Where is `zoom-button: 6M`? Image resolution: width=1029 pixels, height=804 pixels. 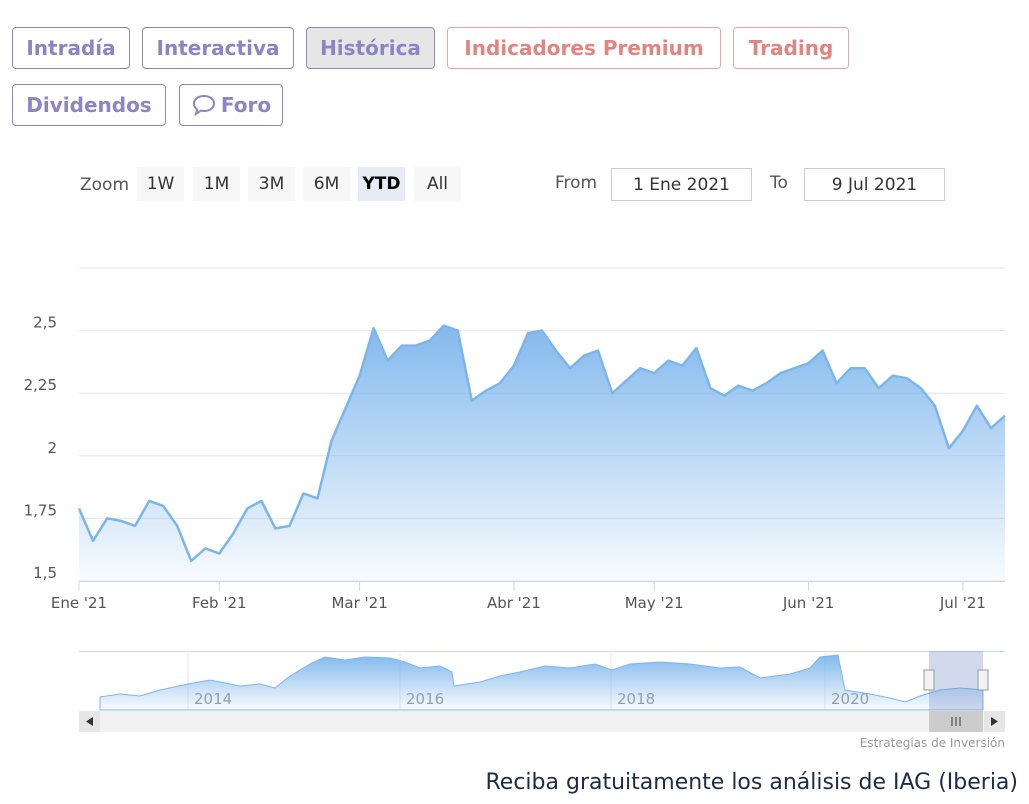 zoom-button: 6M is located at coordinates (326, 184).